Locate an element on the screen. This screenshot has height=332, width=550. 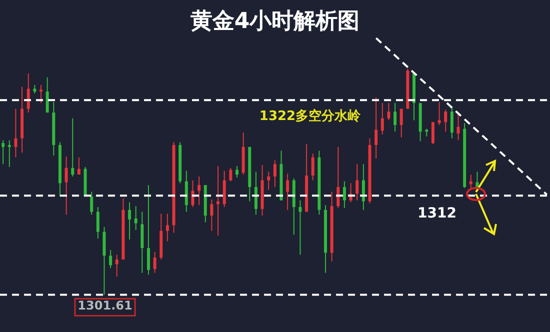
ref-line-label: 1301.61 is located at coordinates (105, 305).